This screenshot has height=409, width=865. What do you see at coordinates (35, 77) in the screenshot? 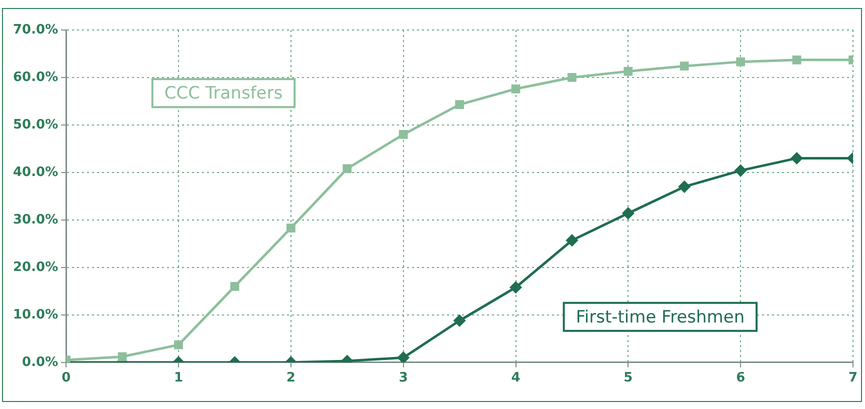
I see `y-tick-label: 60.0%` at bounding box center [35, 77].